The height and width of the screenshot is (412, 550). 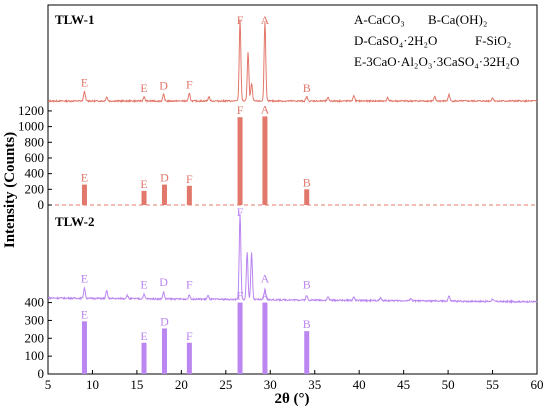 What do you see at coordinates (143, 285) in the screenshot?
I see `tlw2-peak-label-e-15-8: E` at bounding box center [143, 285].